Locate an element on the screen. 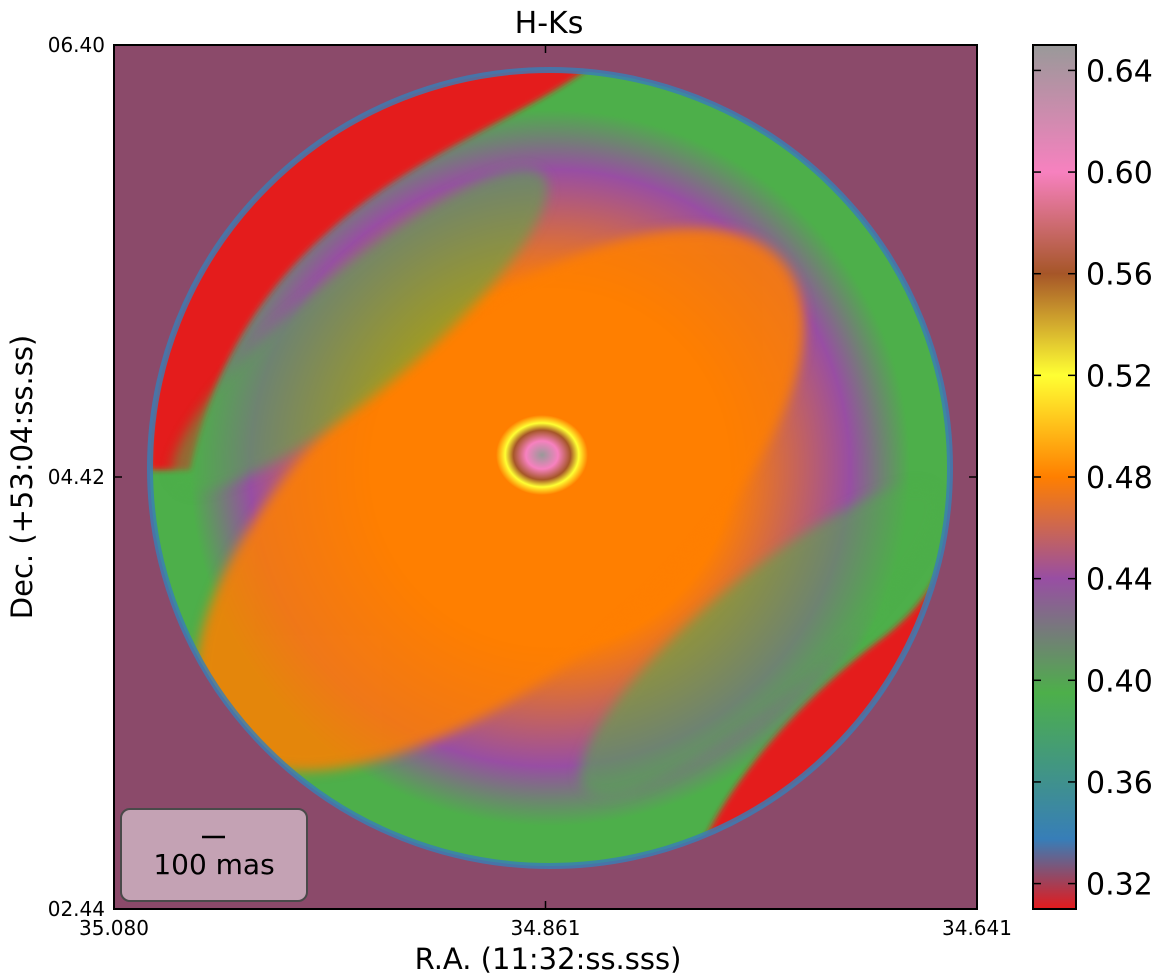 The image size is (1158, 980). x-axis-label: R.A. (11:32:ss.sss) is located at coordinates (548, 959).